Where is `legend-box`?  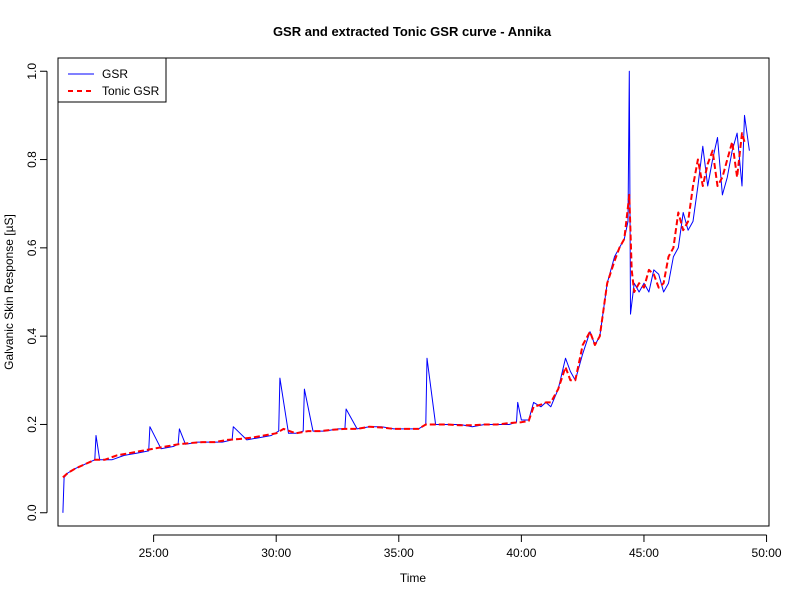
legend-box is located at coordinates (112, 80).